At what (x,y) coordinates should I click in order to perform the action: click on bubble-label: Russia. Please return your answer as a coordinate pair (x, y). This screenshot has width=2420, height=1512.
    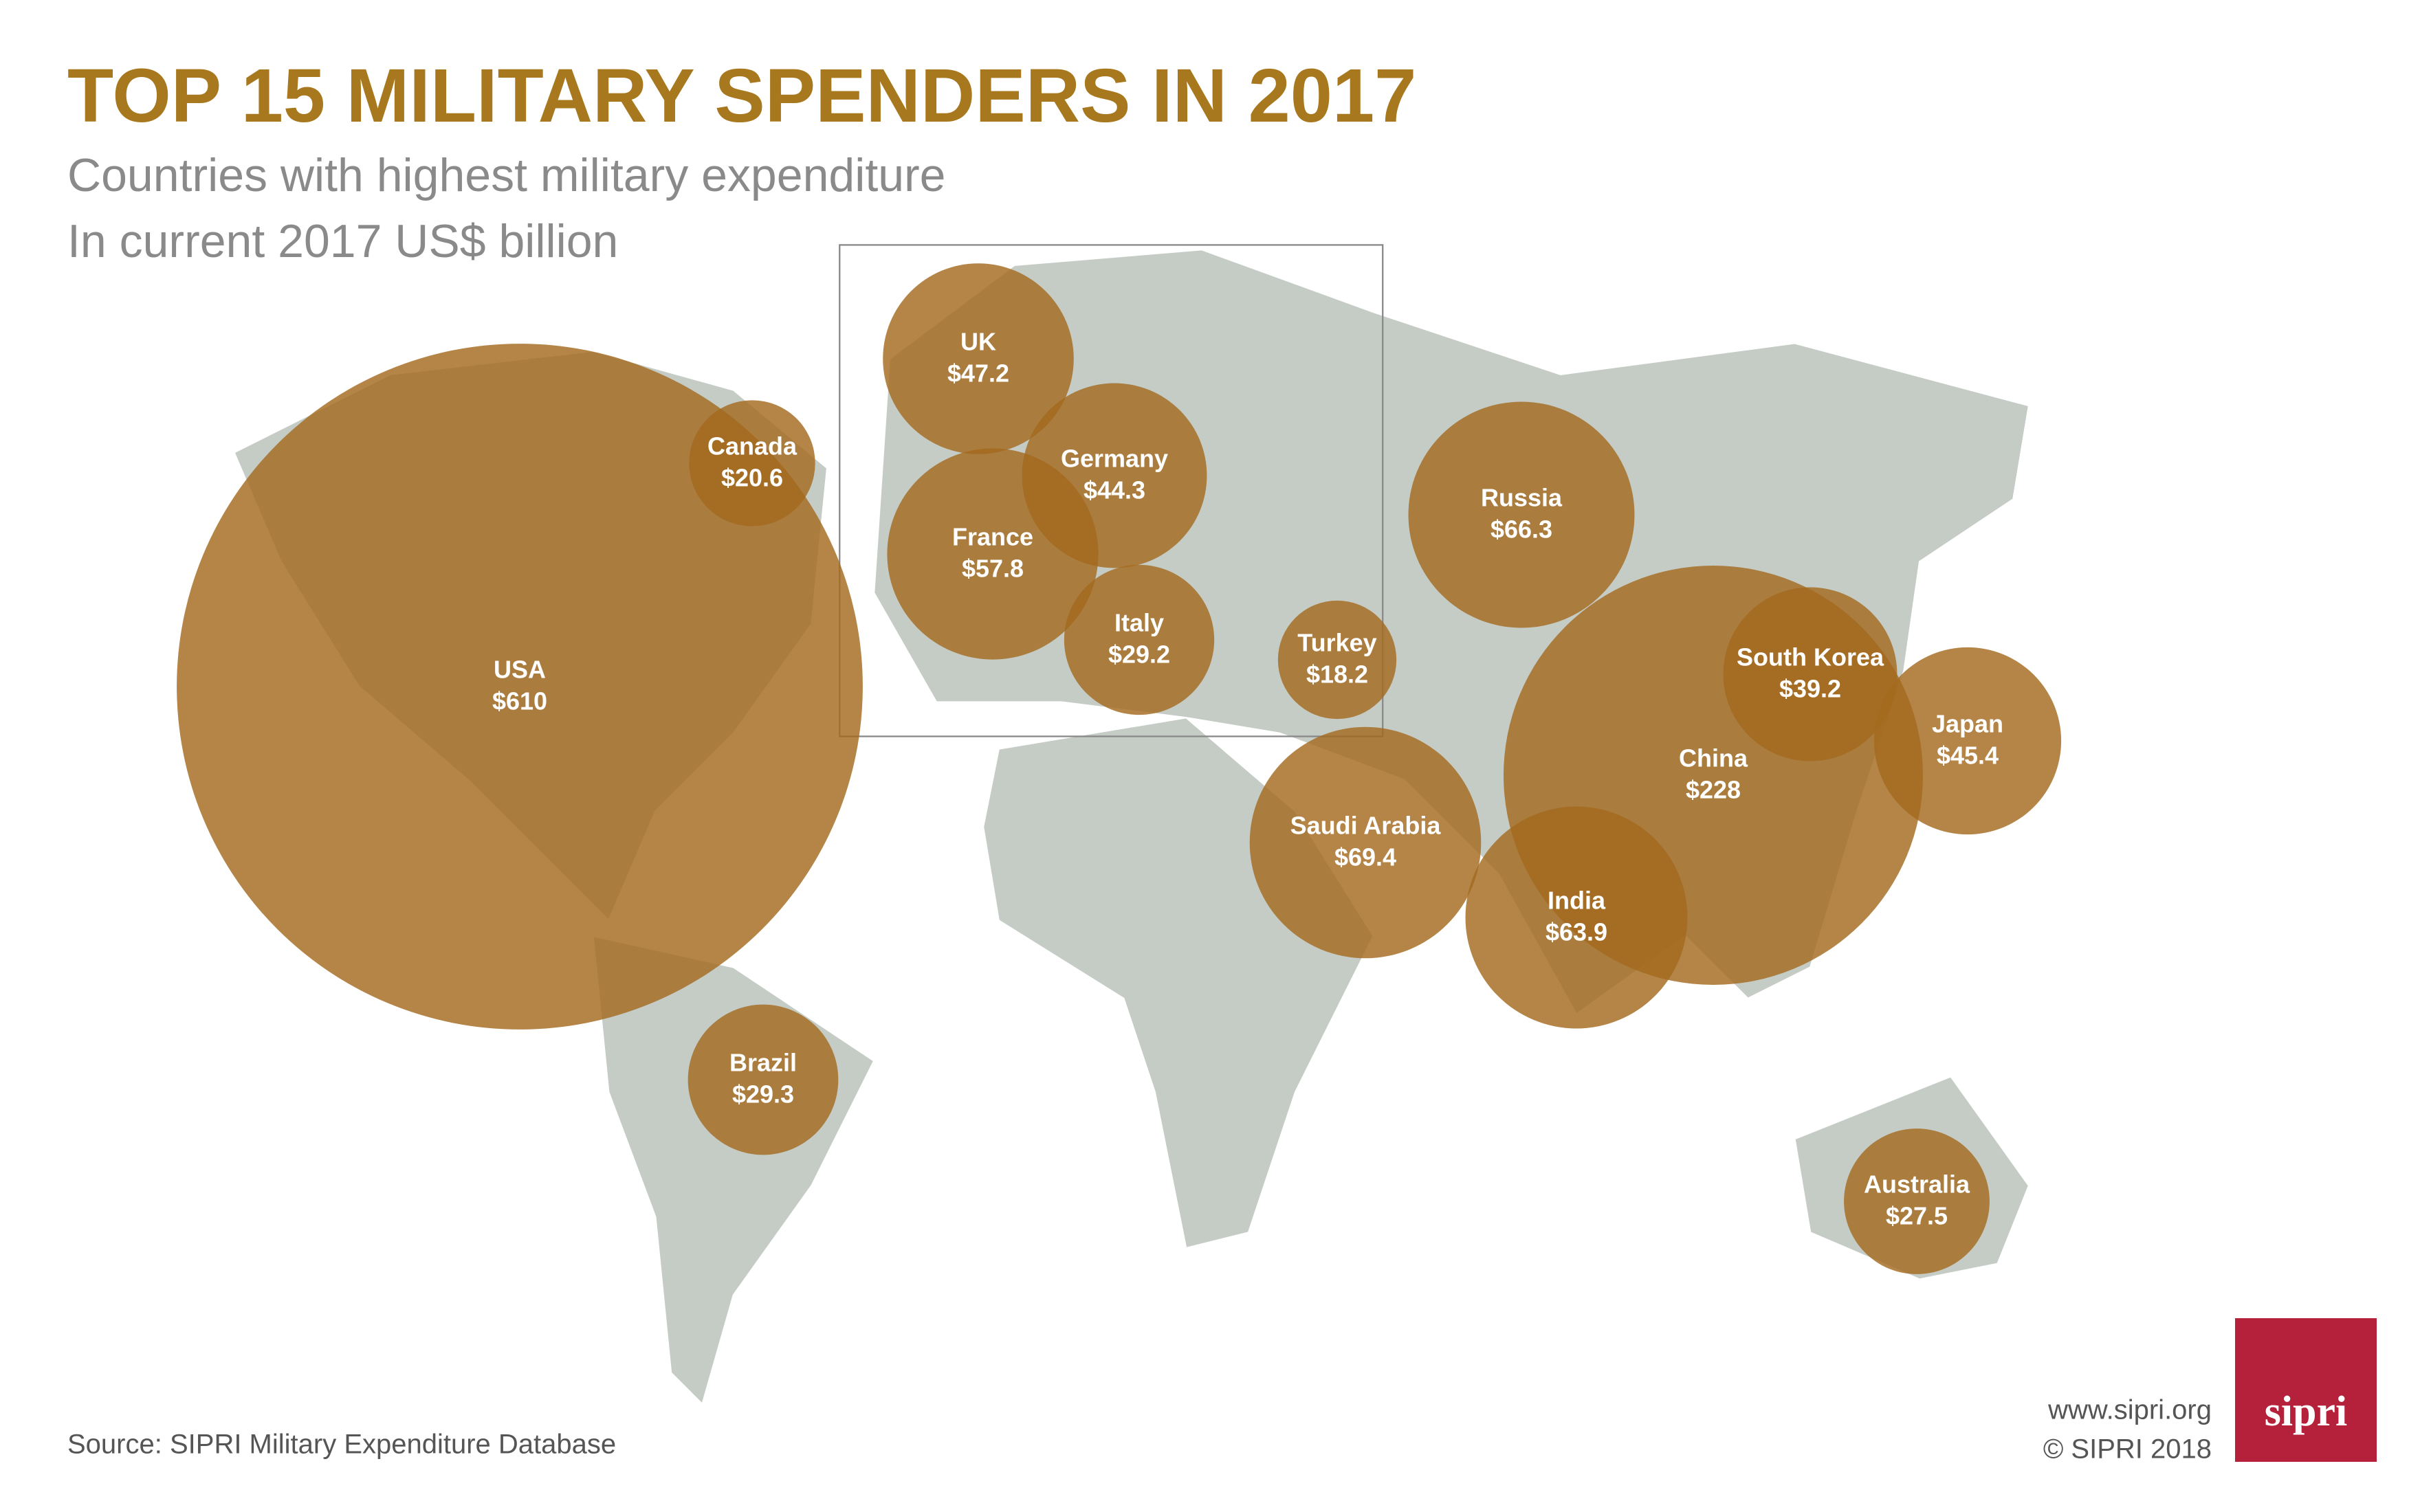
    Looking at the image, I should click on (1522, 498).